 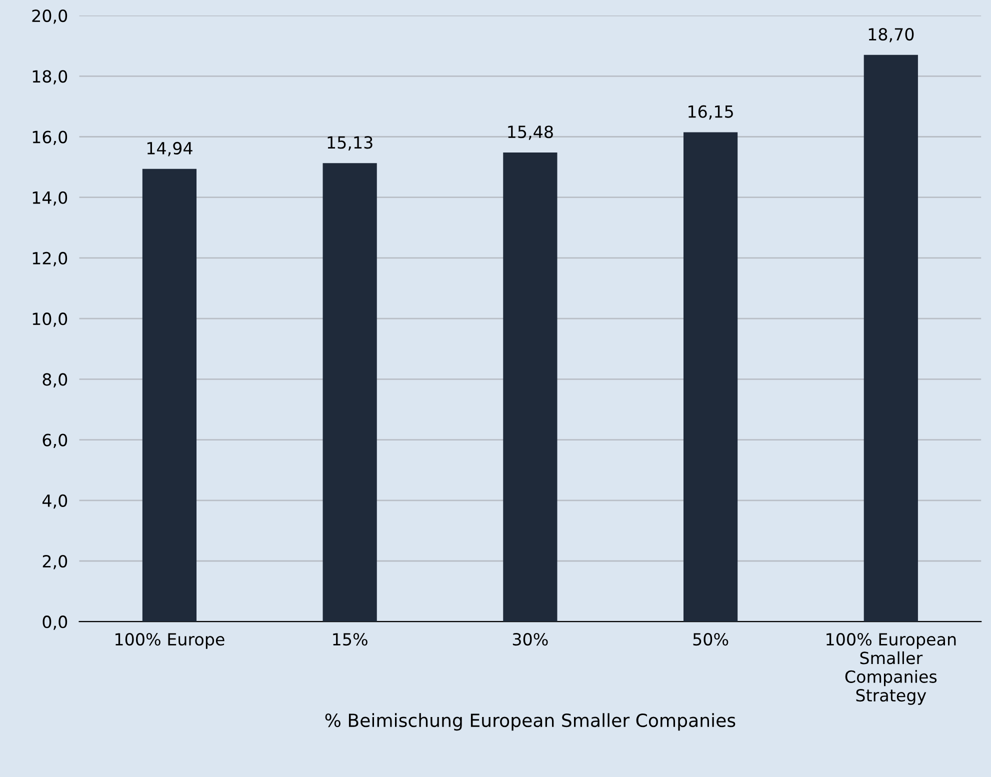 I want to click on data-label: 18,70, so click(x=891, y=35).